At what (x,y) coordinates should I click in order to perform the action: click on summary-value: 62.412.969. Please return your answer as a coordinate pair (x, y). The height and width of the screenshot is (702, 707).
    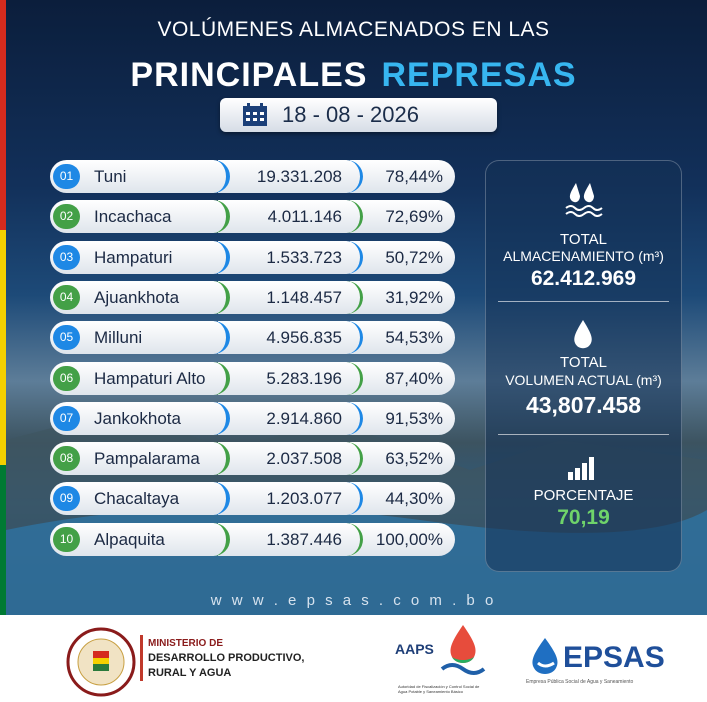
    Looking at the image, I should click on (583, 278).